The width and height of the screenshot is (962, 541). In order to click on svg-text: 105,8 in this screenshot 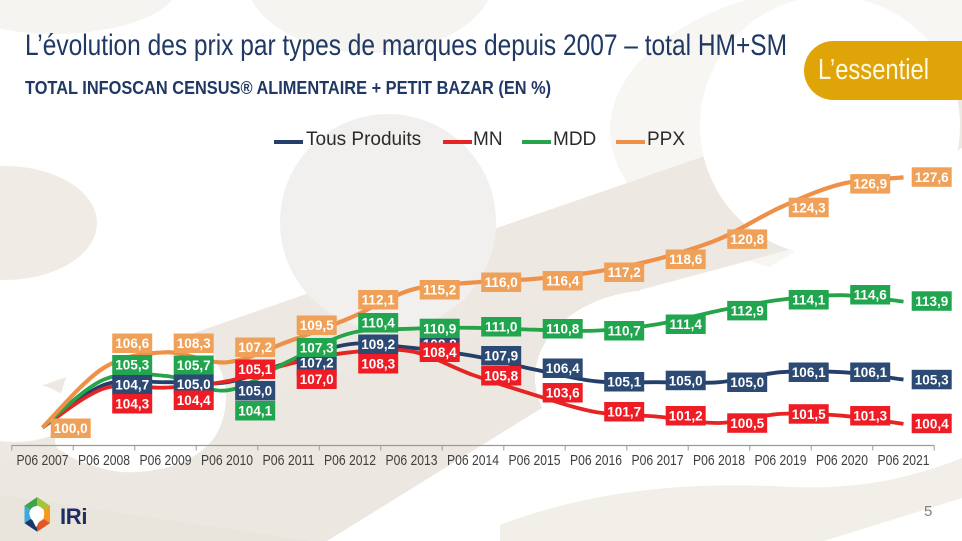, I will do `click(501, 376)`.